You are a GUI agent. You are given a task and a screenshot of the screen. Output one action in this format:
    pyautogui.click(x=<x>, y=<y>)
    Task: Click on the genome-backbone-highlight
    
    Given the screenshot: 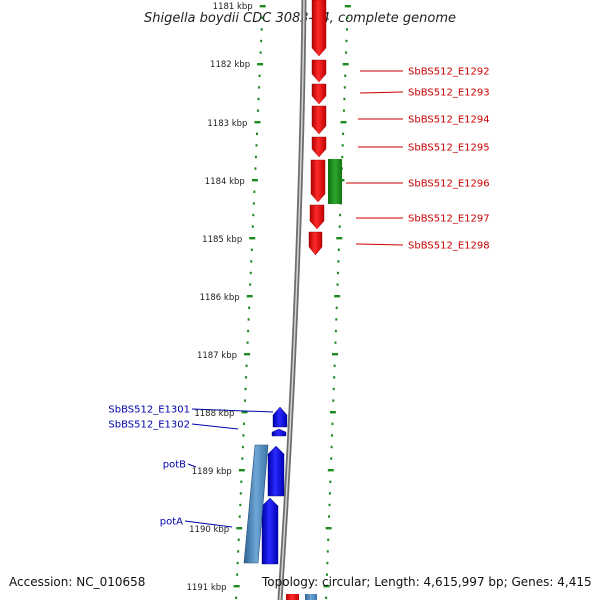 What is the action you would take?
    pyautogui.click(x=292, y=300)
    